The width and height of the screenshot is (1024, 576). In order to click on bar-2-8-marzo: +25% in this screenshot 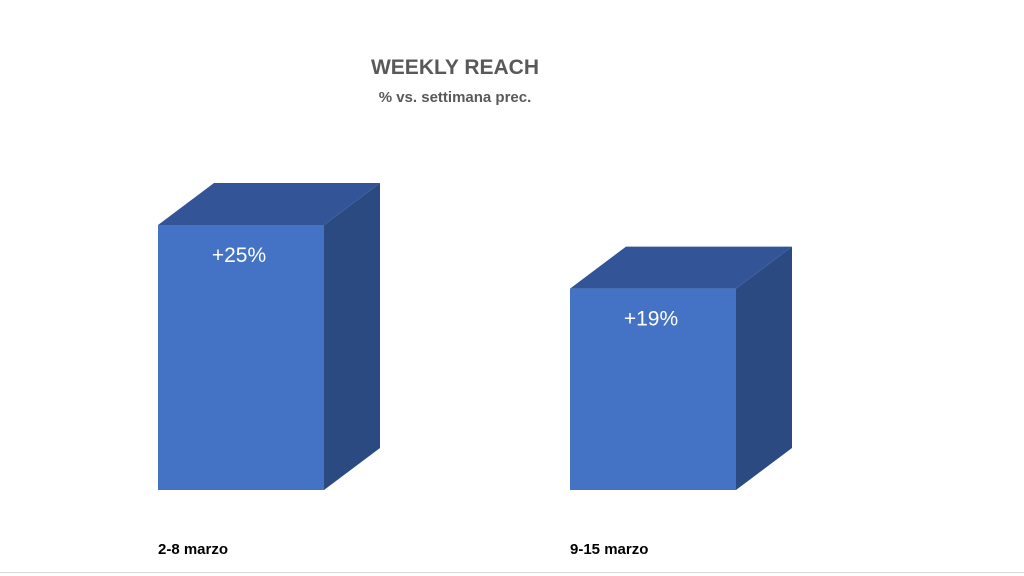, I will do `click(269, 336)`.